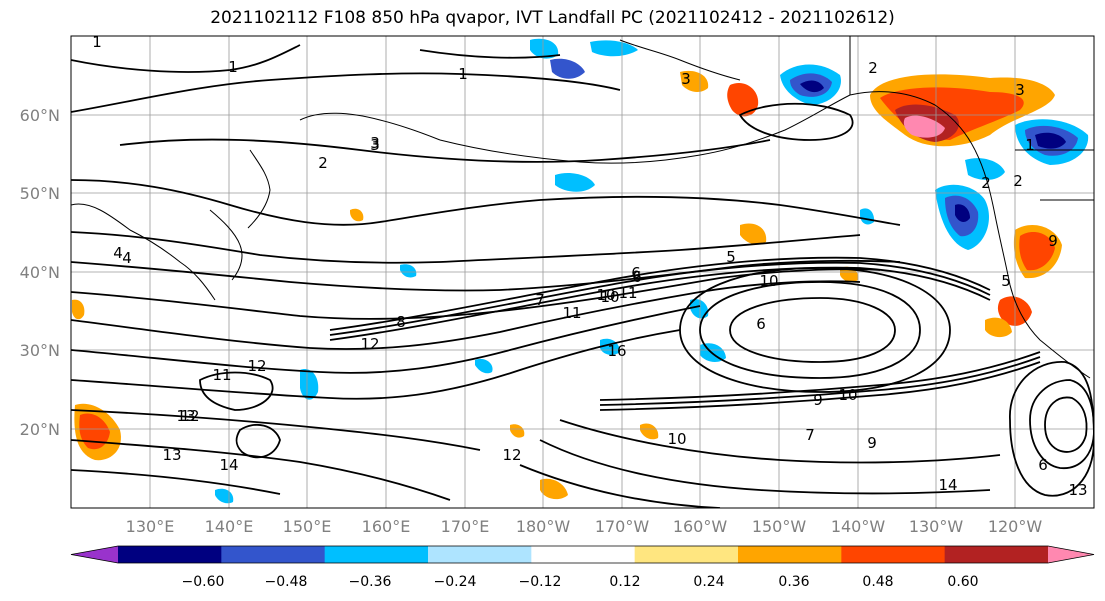 The image size is (1105, 601). I want to click on lat-label-40n: 40°N, so click(40, 272).